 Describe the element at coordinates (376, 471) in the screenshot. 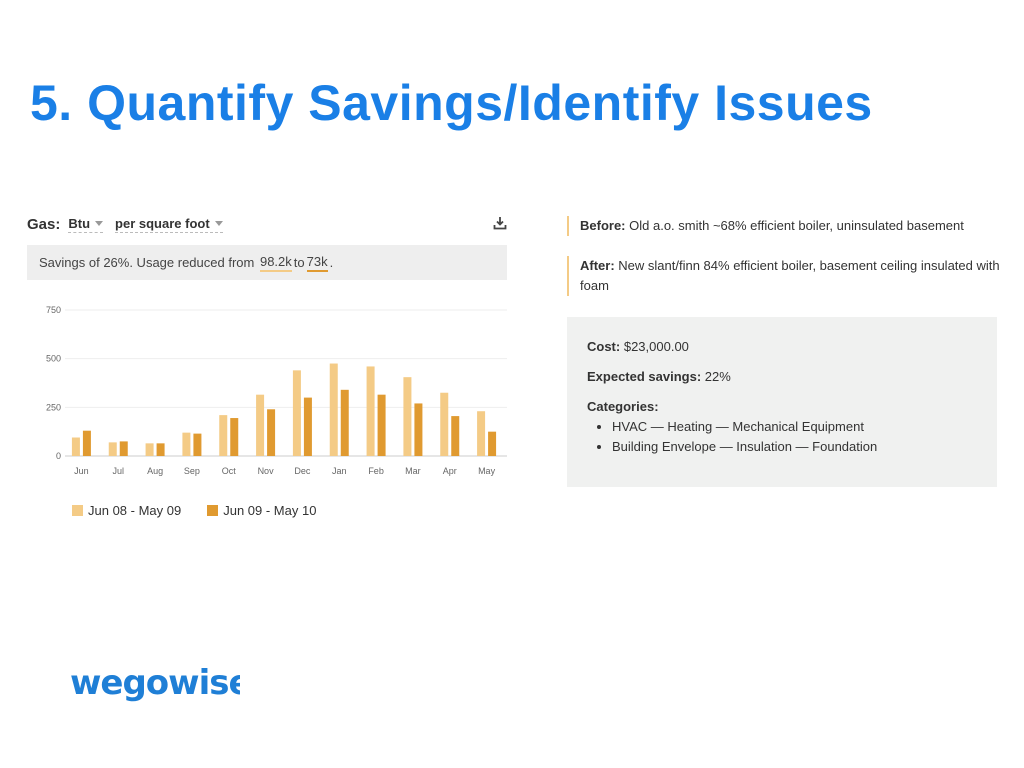

I see `x-tick-label: Feb` at that location.